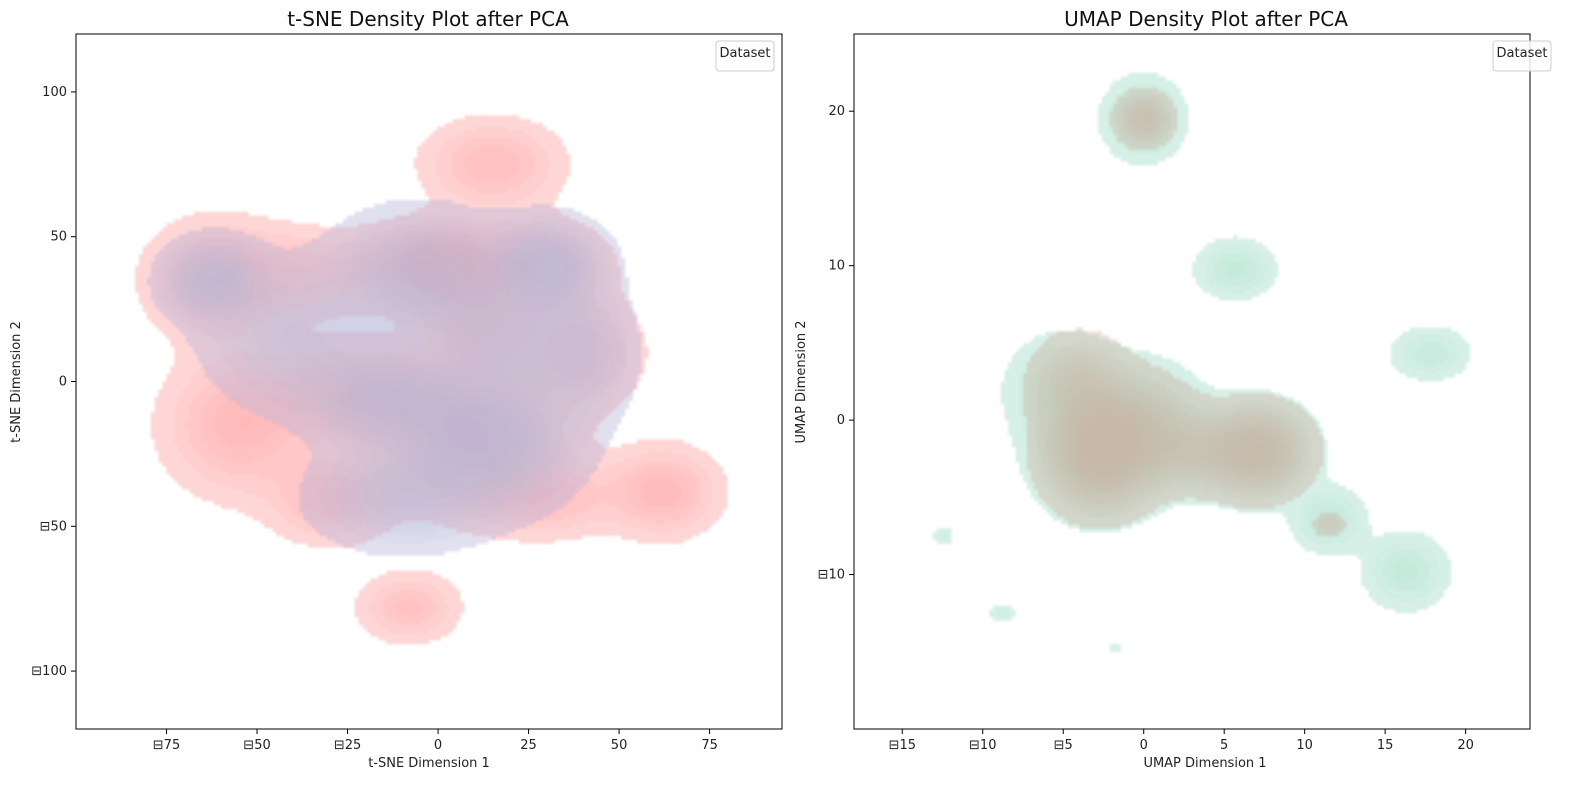  I want to click on tsne-legend-title: Dataset, so click(745, 53).